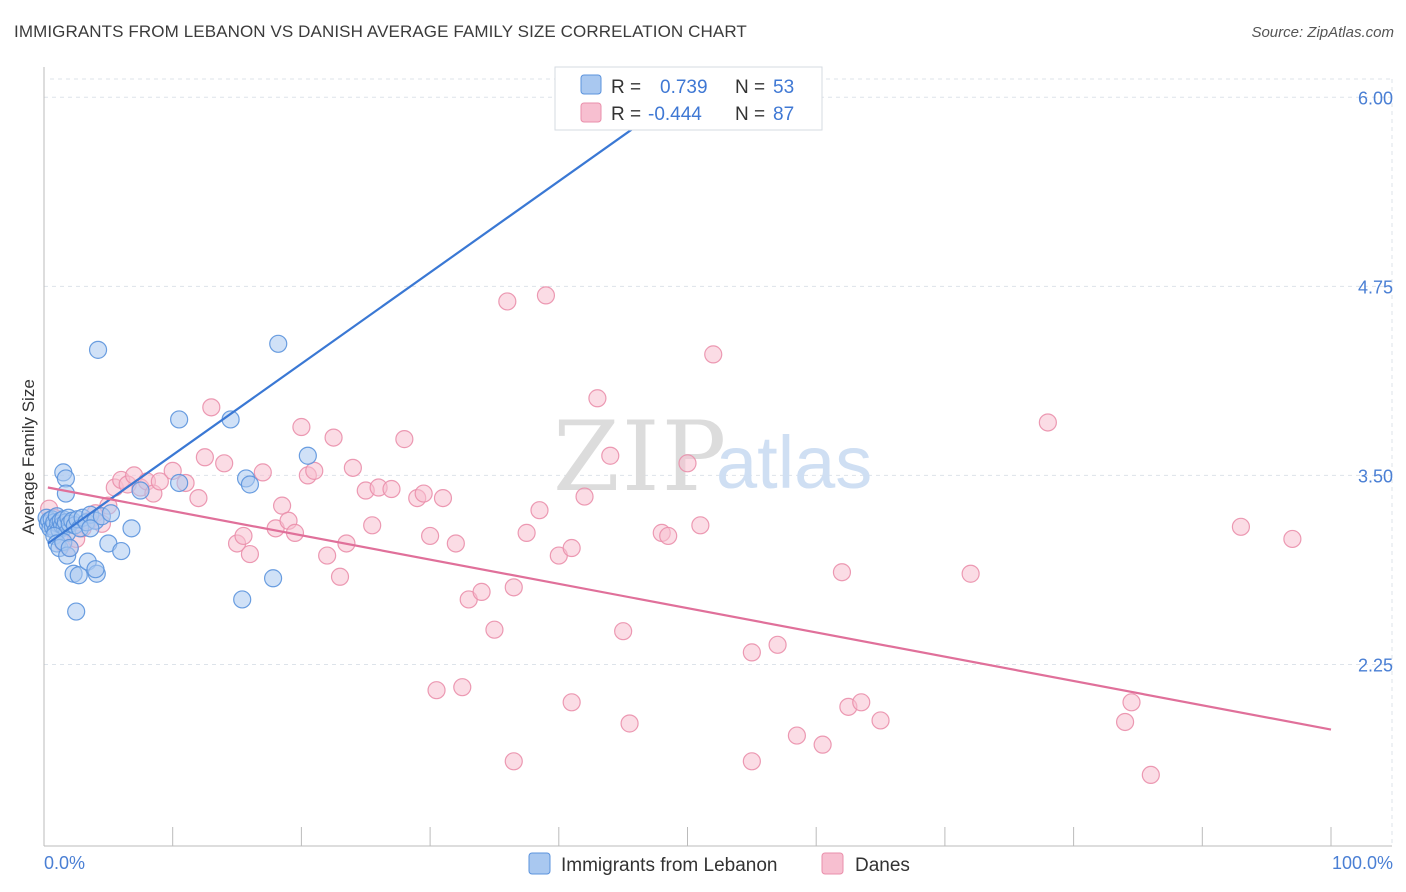 This screenshot has width=1406, height=892. I want to click on stats-r-value-pink: -0.444, so click(675, 114).